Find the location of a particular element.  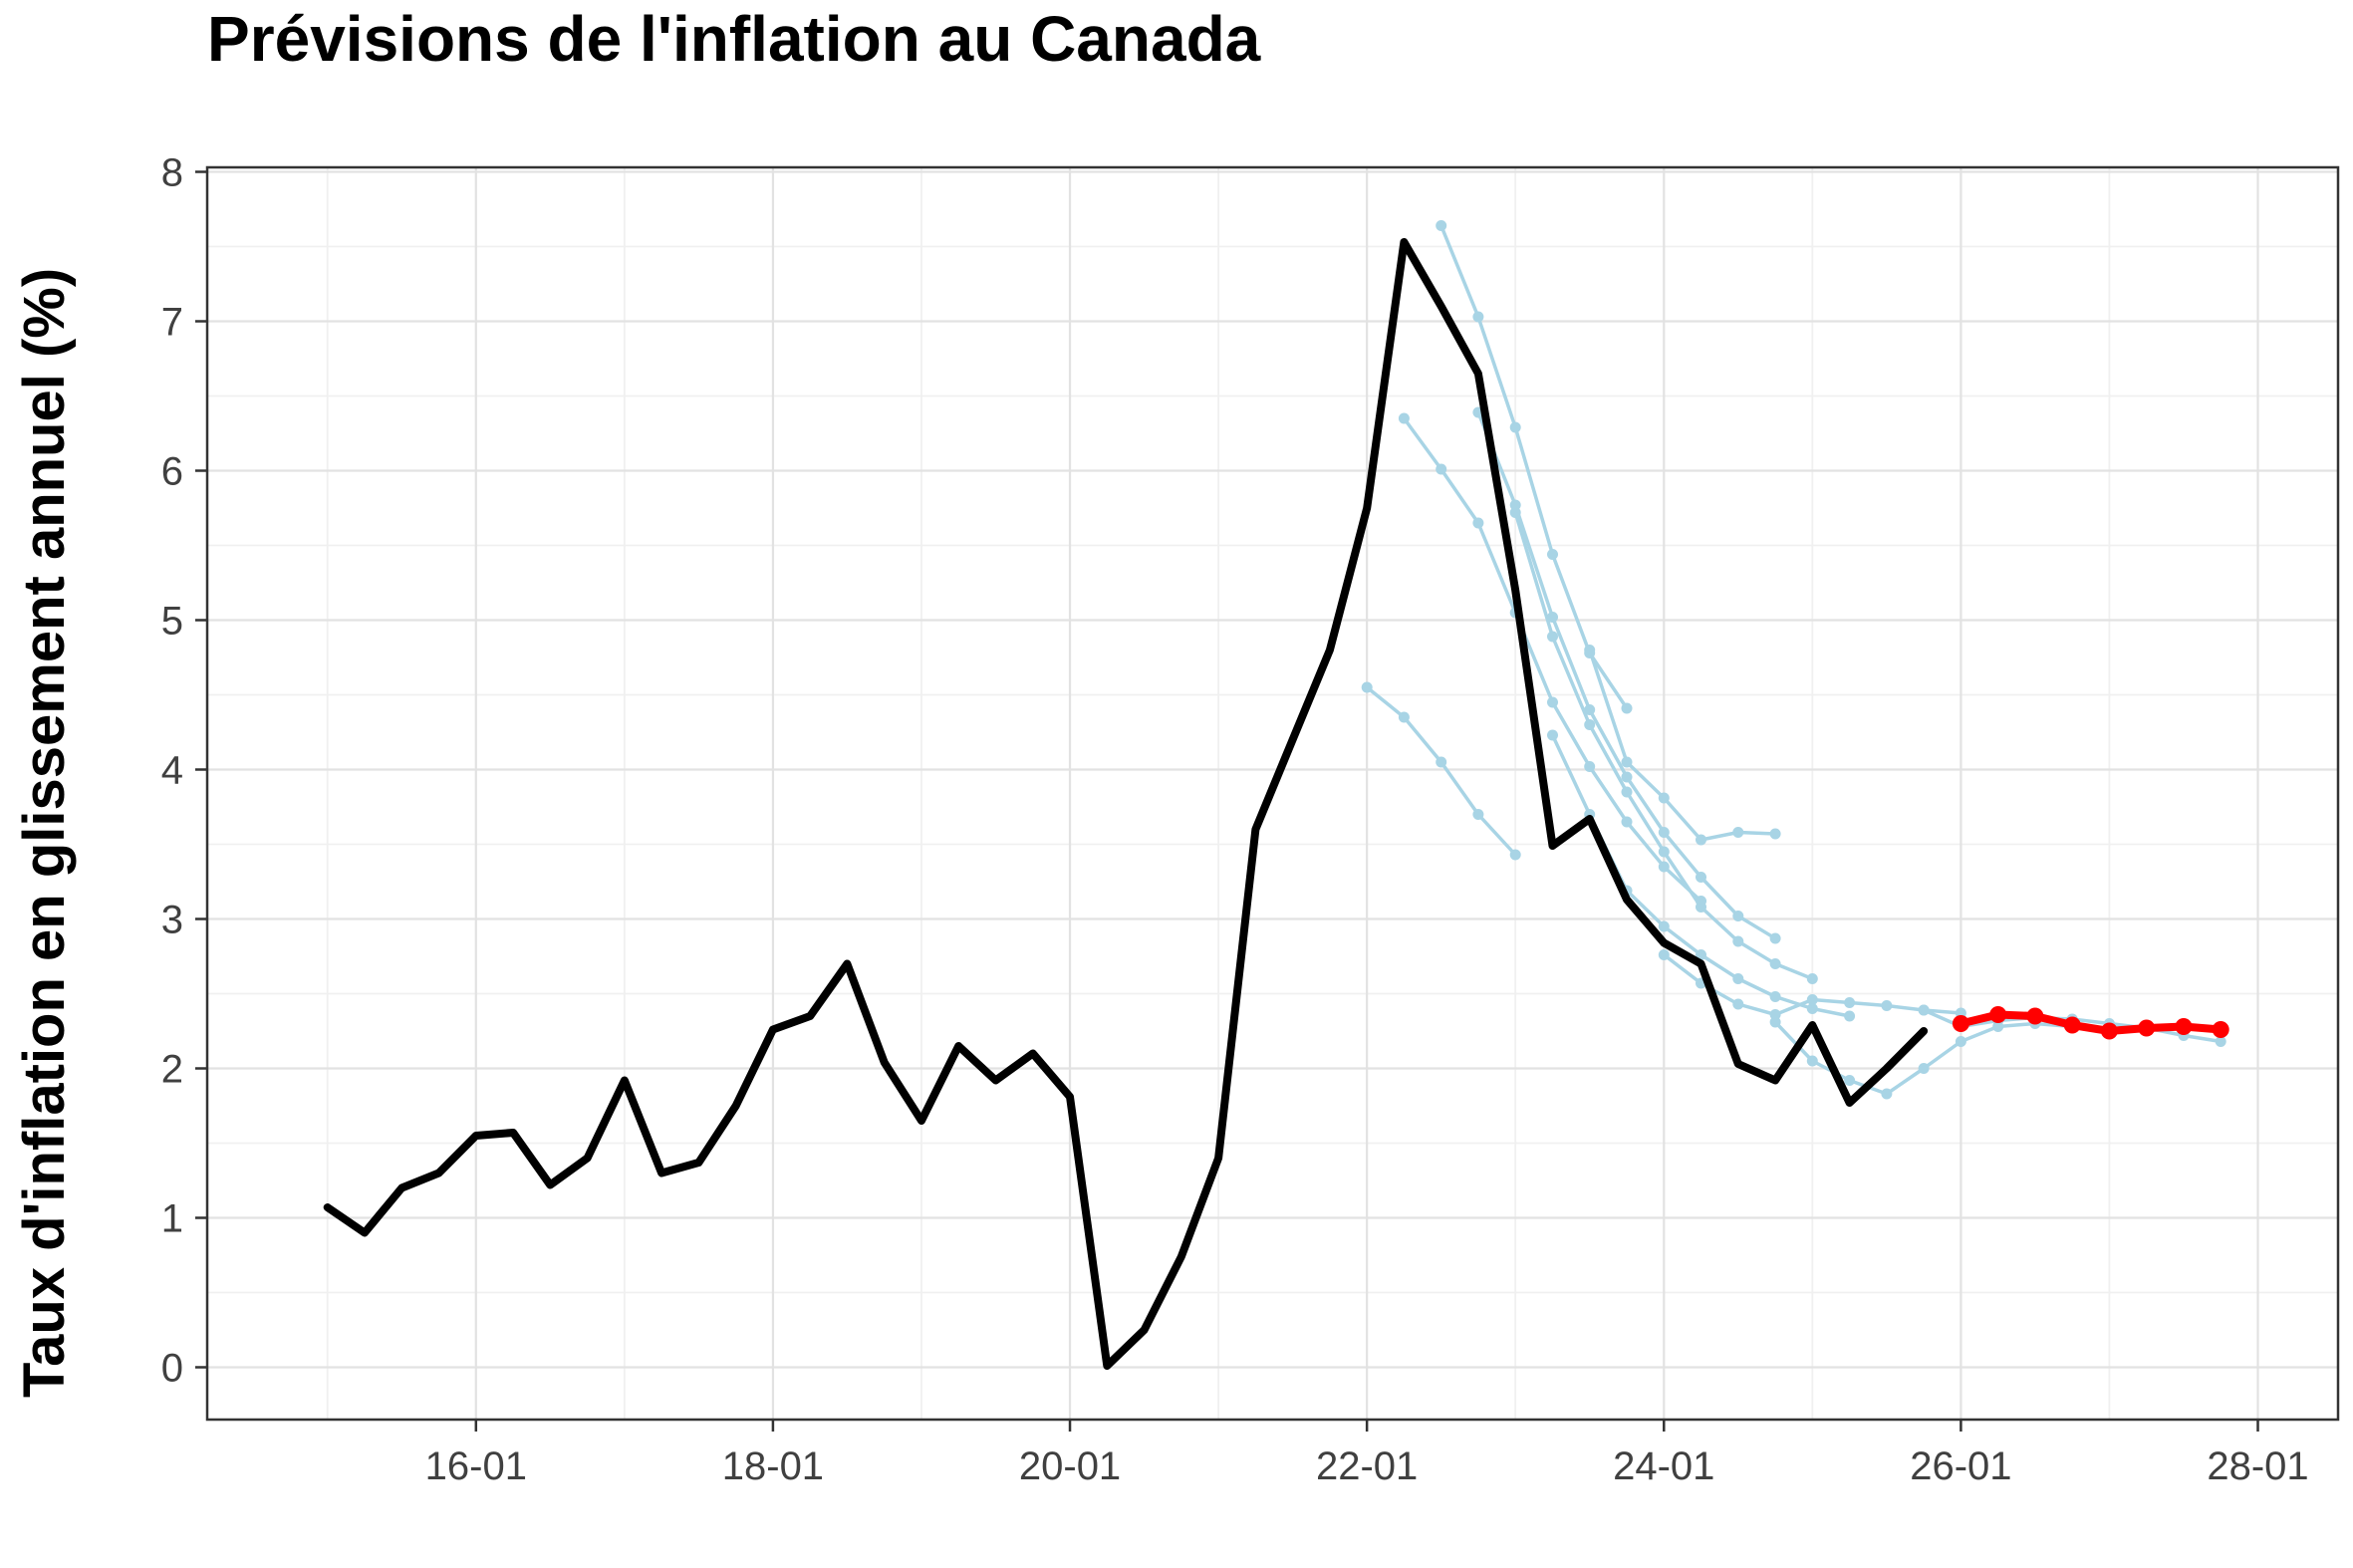

y-axis-tick-label: 6 is located at coordinates (172, 472).